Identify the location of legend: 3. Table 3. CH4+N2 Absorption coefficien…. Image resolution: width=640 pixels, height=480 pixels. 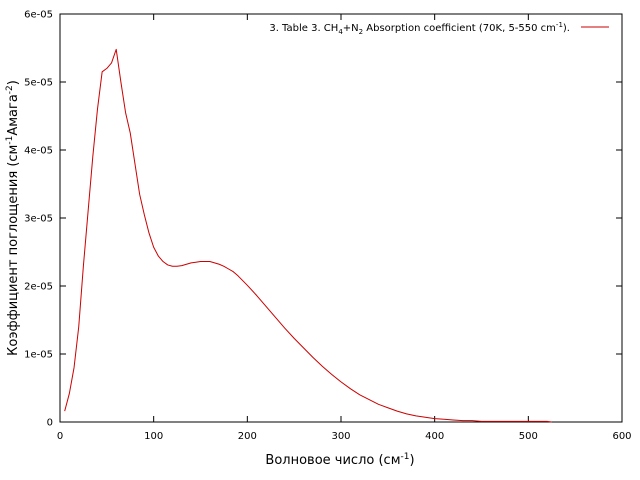
(439, 28).